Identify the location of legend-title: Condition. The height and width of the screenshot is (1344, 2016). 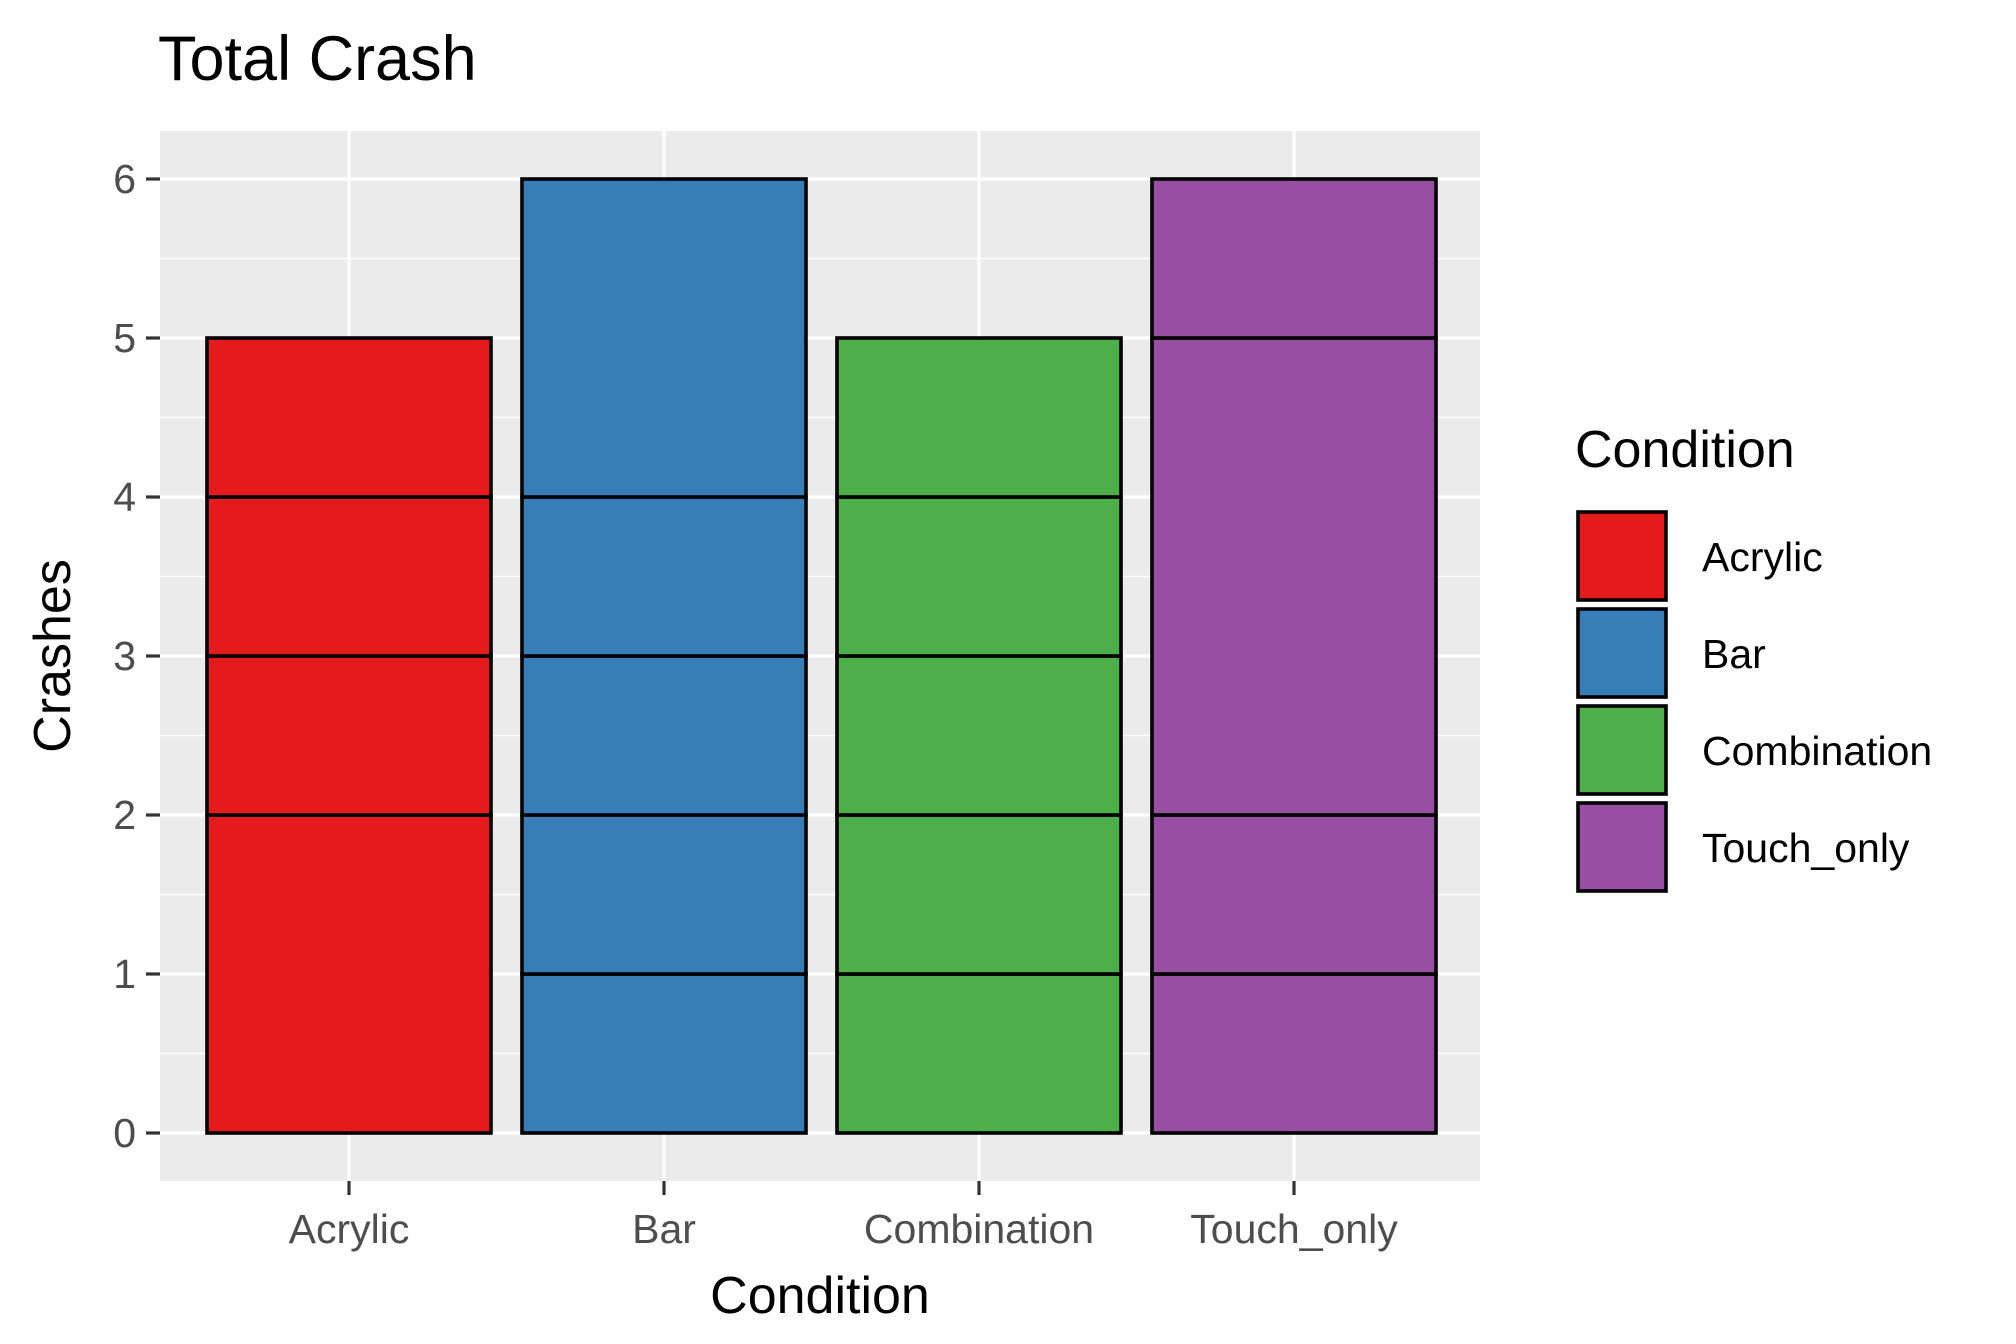
(1685, 450).